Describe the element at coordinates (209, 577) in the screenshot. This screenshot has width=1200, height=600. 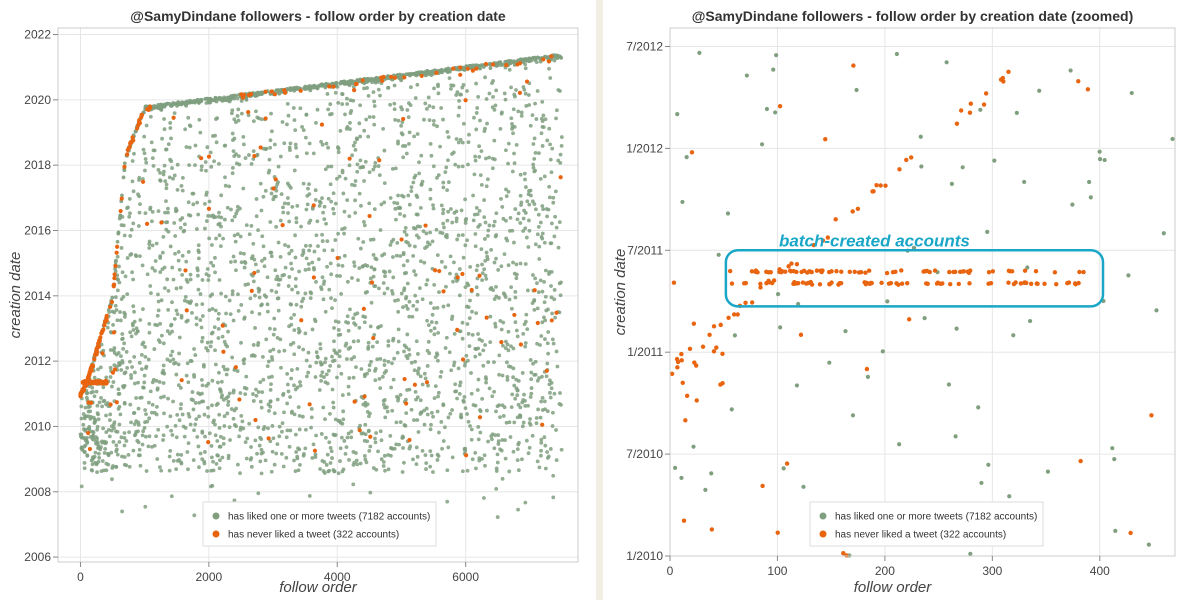
I see `x-tick-label: 2000` at that location.